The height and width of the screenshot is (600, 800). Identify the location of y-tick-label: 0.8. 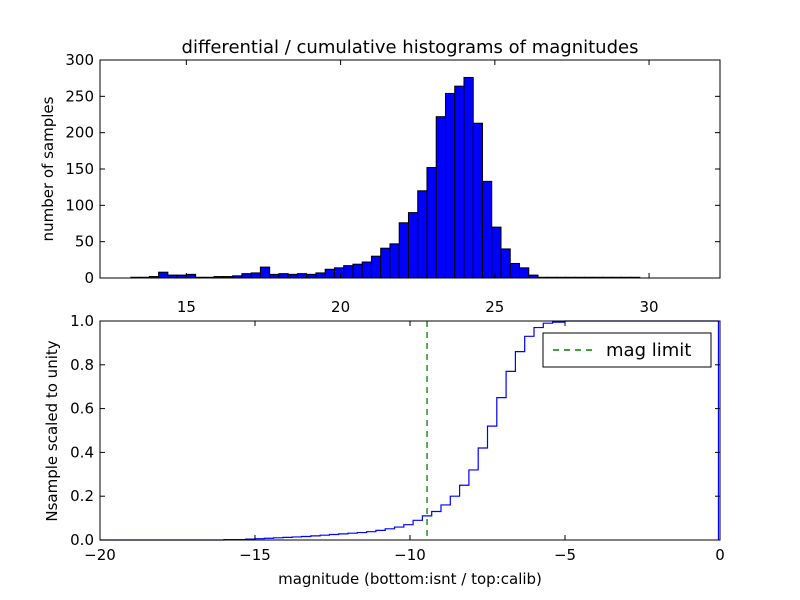
(82, 365).